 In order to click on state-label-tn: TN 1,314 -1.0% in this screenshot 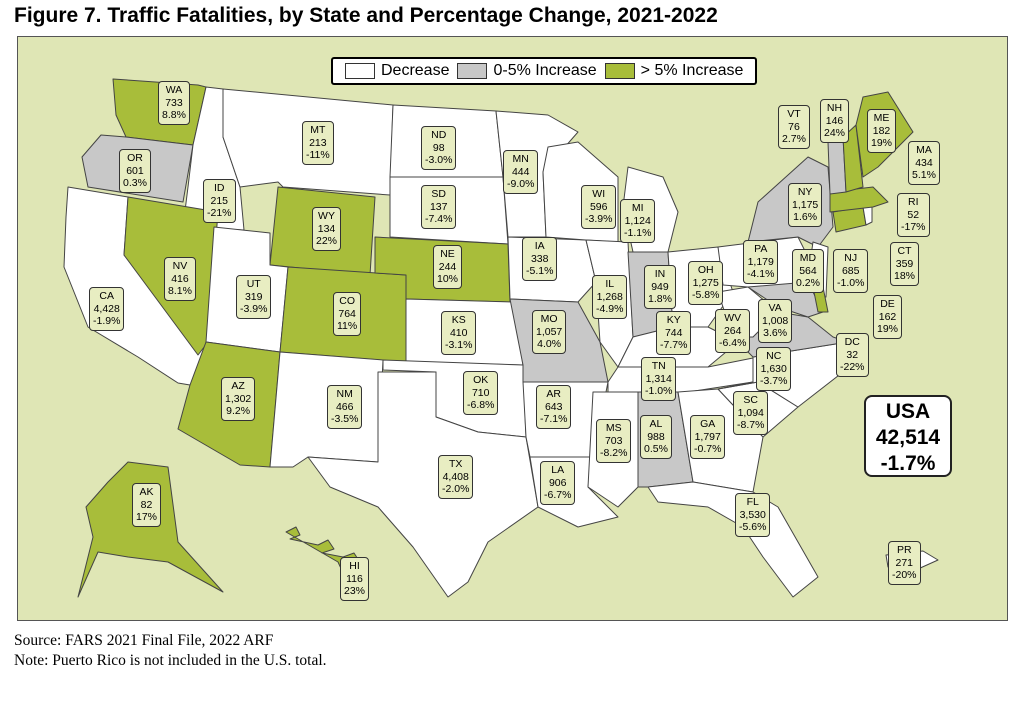, I will do `click(659, 379)`.